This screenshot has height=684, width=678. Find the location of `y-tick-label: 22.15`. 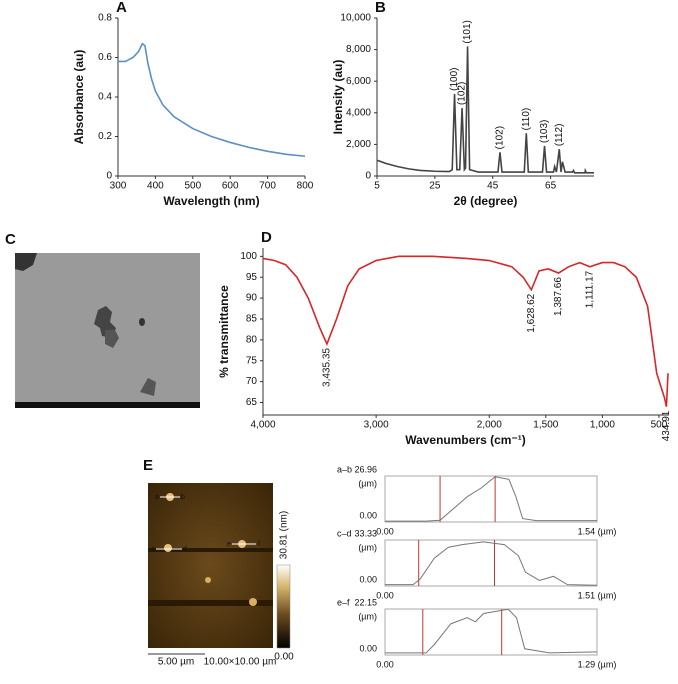

y-tick-label: 22.15 is located at coordinates (365, 602).